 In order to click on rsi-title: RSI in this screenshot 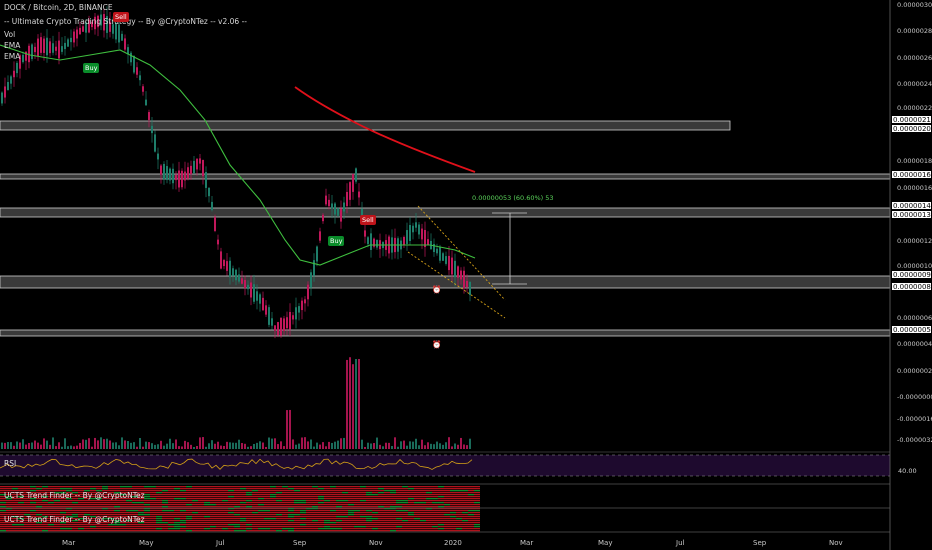, I will do `click(10, 463)`.